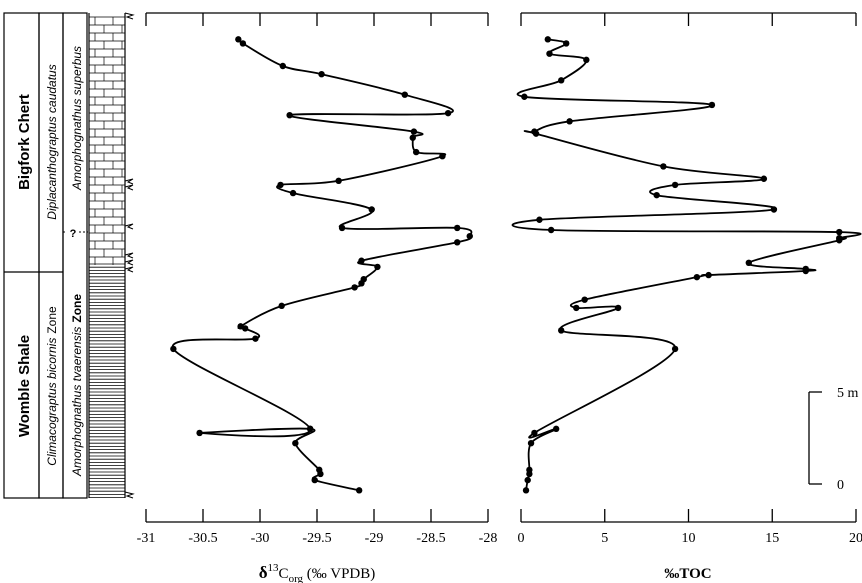 The width and height of the screenshot is (862, 583). Describe the element at coordinates (129, 495) in the screenshot. I see `lithology-bottom-break` at that location.